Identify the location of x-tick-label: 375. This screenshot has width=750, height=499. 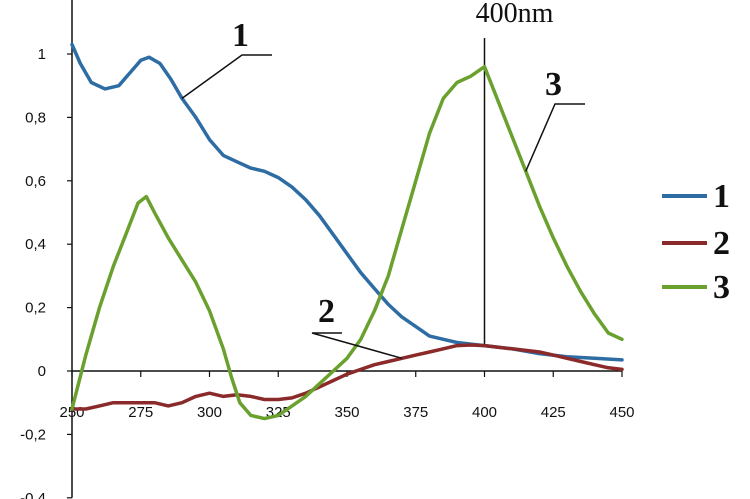
(415, 412).